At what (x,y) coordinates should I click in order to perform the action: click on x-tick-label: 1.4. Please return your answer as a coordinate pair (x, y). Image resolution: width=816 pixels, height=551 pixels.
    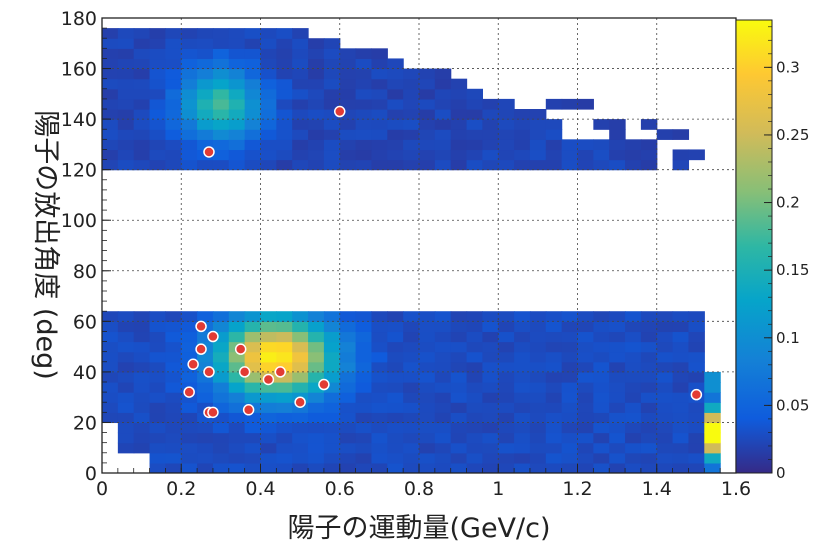
    Looking at the image, I should click on (657, 489).